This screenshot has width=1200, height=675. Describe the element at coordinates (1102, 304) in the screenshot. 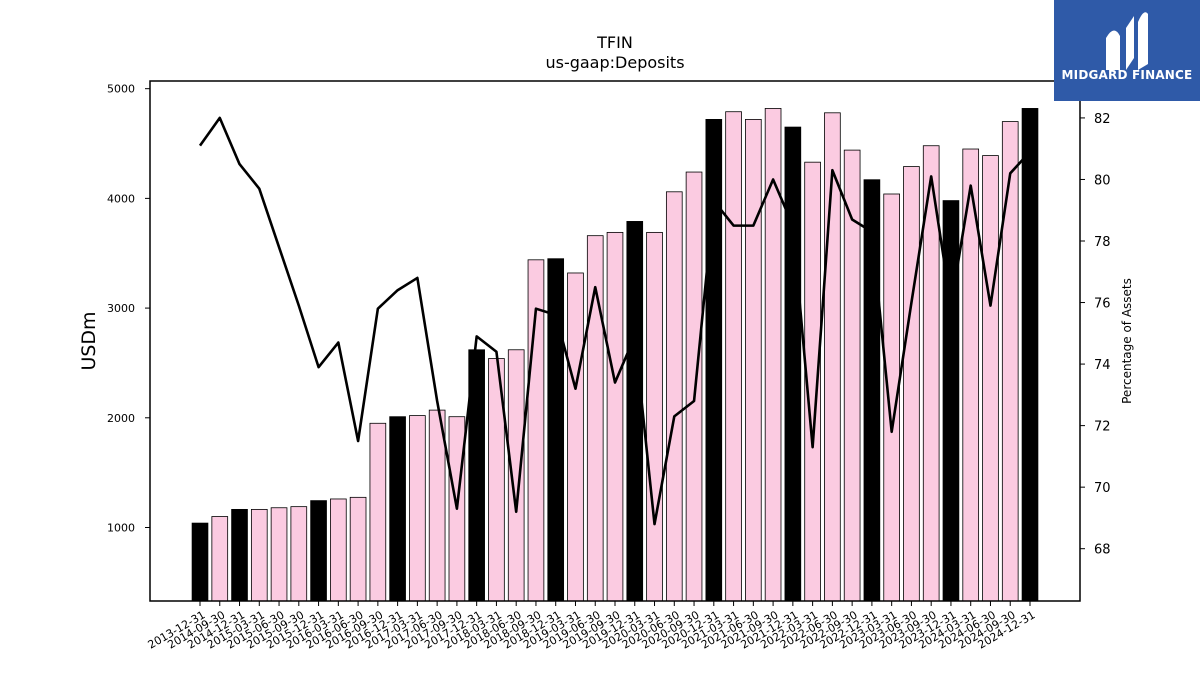

I see `y2-tick-label: 76` at that location.